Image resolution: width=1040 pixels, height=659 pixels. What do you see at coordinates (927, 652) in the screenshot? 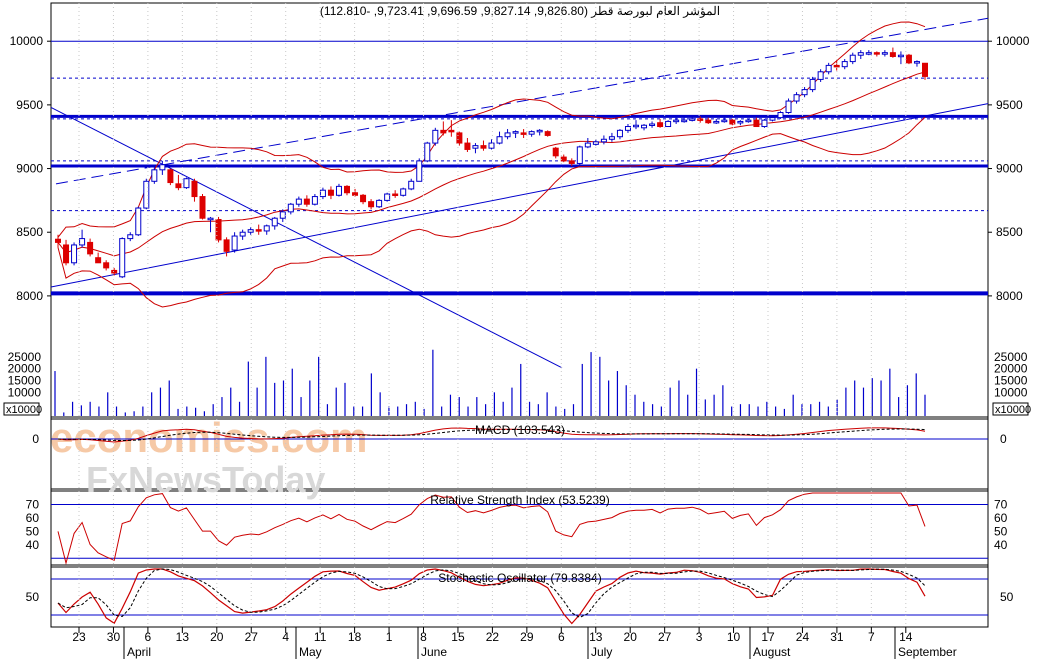
I see `month-label: September` at bounding box center [927, 652].